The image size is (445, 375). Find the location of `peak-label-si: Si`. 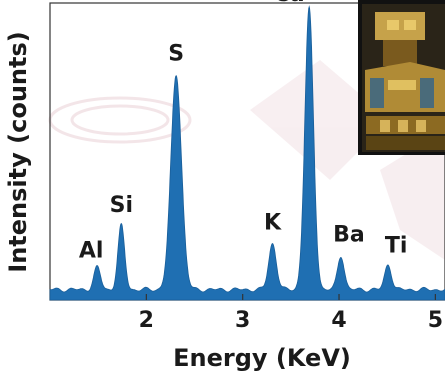

peak-label-si: Si is located at coordinates (121, 205).